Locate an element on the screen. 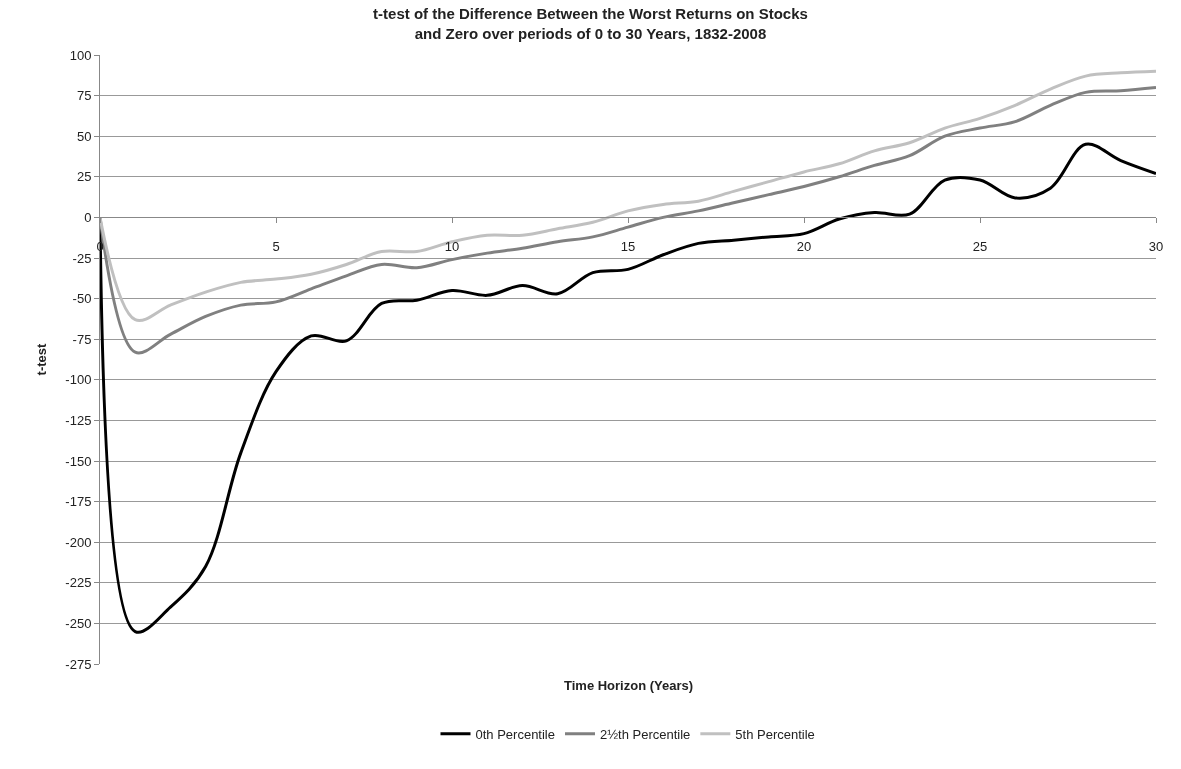 The width and height of the screenshot is (1181, 769). legend-label: 5th Percentile is located at coordinates (775, 734).